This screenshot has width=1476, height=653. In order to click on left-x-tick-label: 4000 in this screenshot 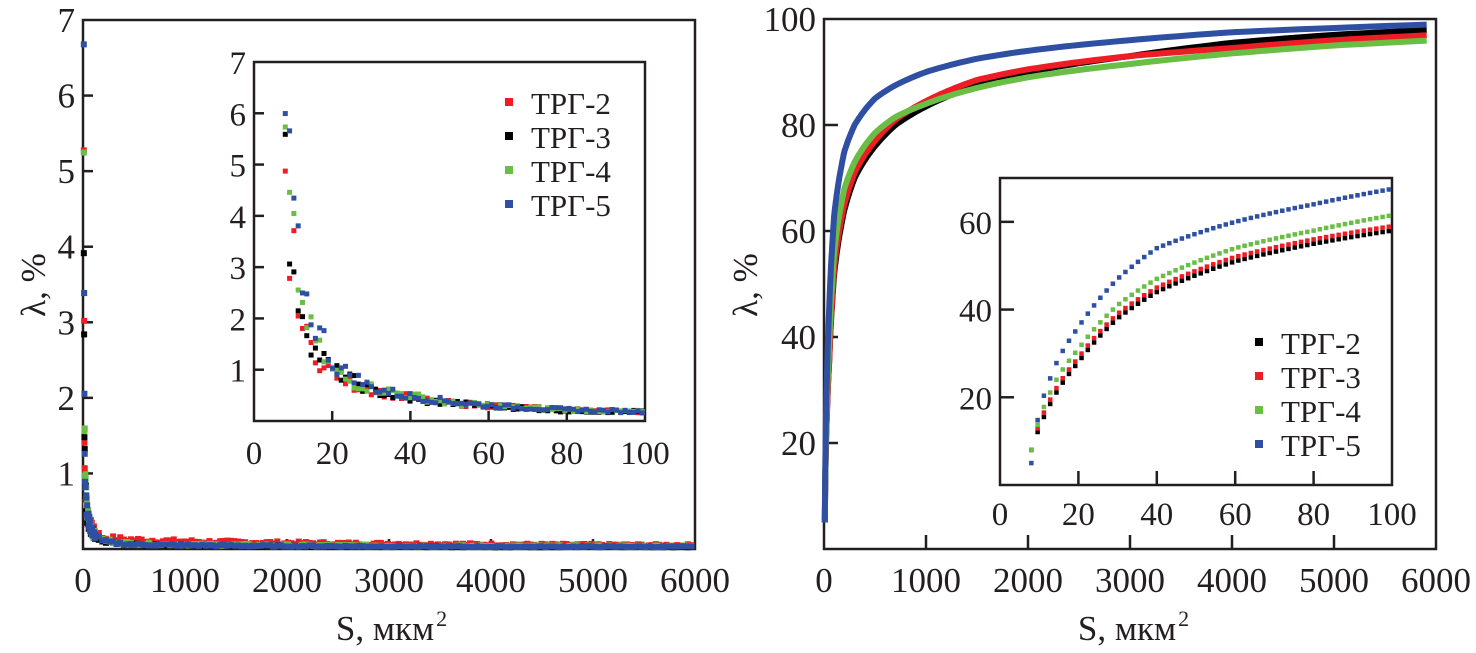, I will do `click(491, 580)`.